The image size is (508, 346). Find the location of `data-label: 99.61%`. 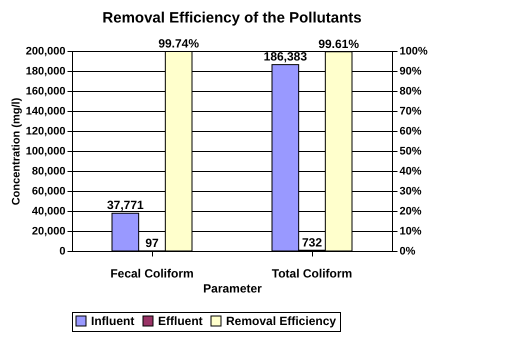

data-label: 99.61% is located at coordinates (339, 43).